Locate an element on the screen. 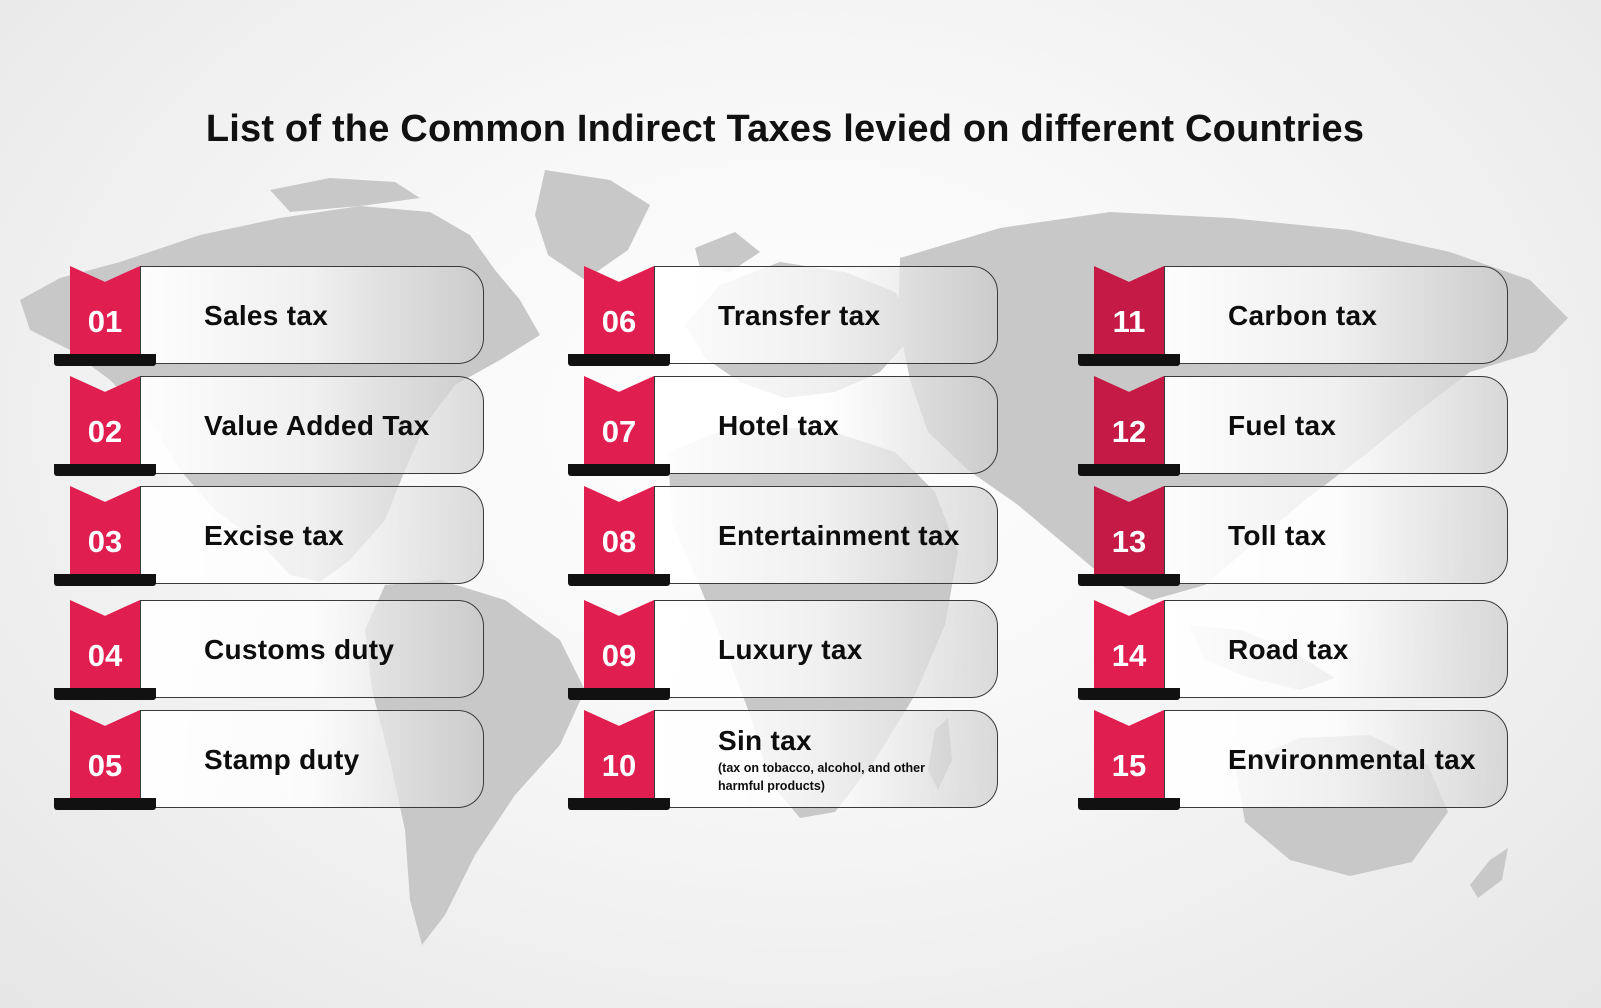 The image size is (1601, 1008). item-label-box: Hotel tax is located at coordinates (857, 426).